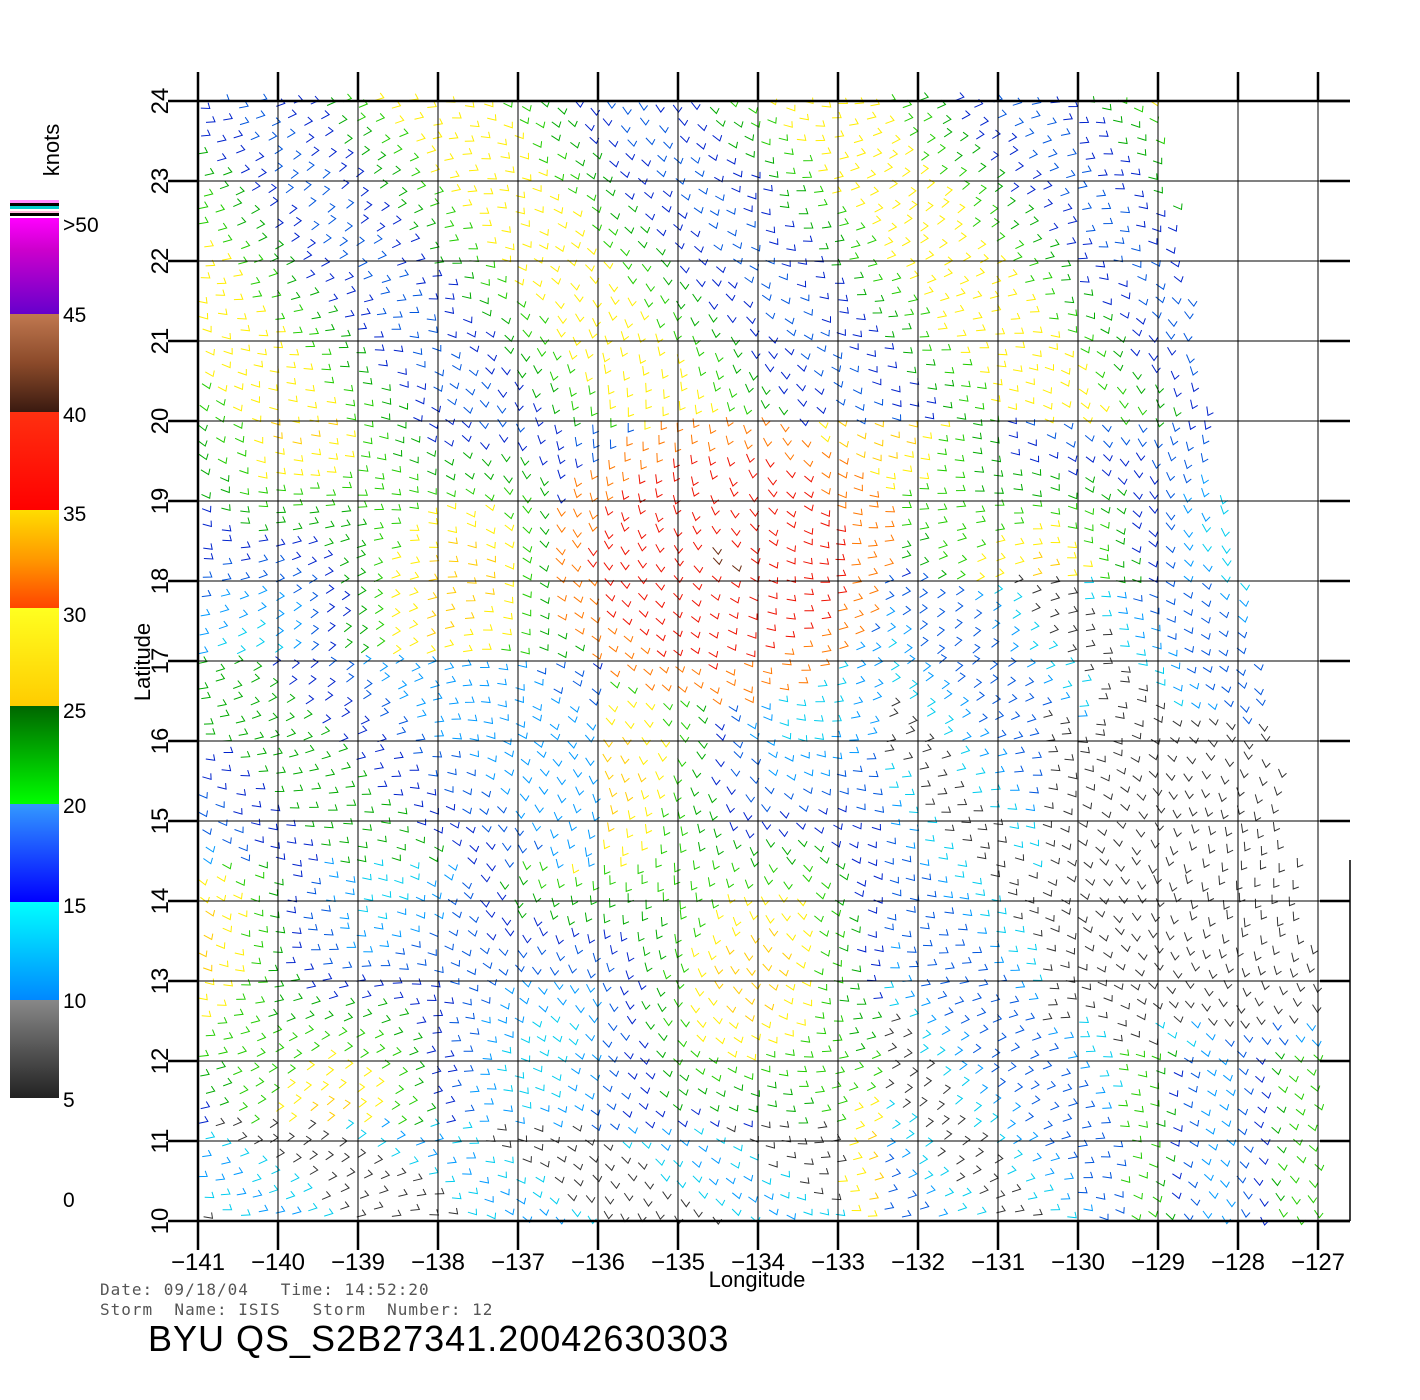  Describe the element at coordinates (160, 901) in the screenshot. I see `y-tick-label: 14` at that location.